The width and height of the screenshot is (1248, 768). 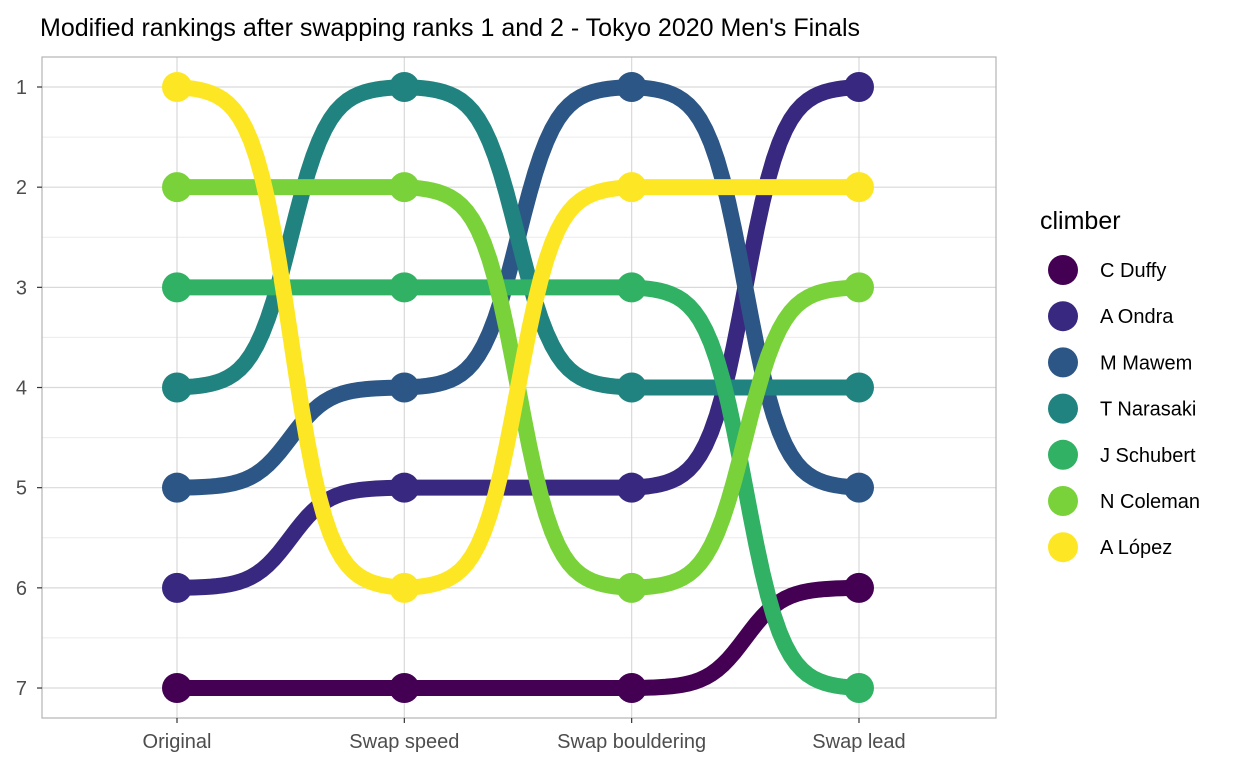 I want to click on legend-item-t-narasaki: T Narasaki, so click(x=1122, y=408).